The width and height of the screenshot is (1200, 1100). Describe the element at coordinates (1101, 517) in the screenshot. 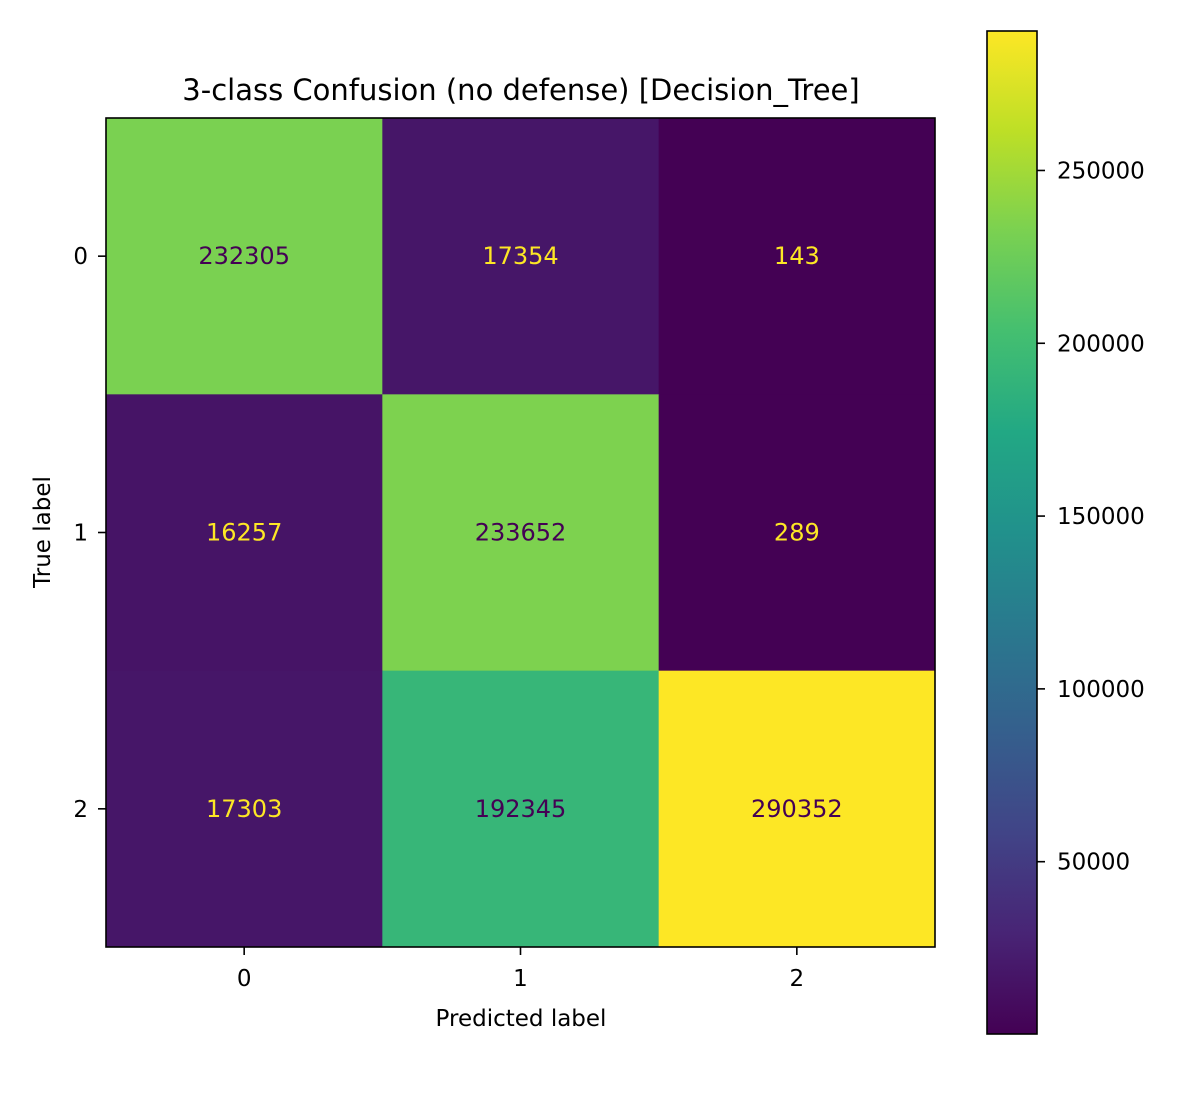

I see `colorbar-tick-label: 150000` at that location.